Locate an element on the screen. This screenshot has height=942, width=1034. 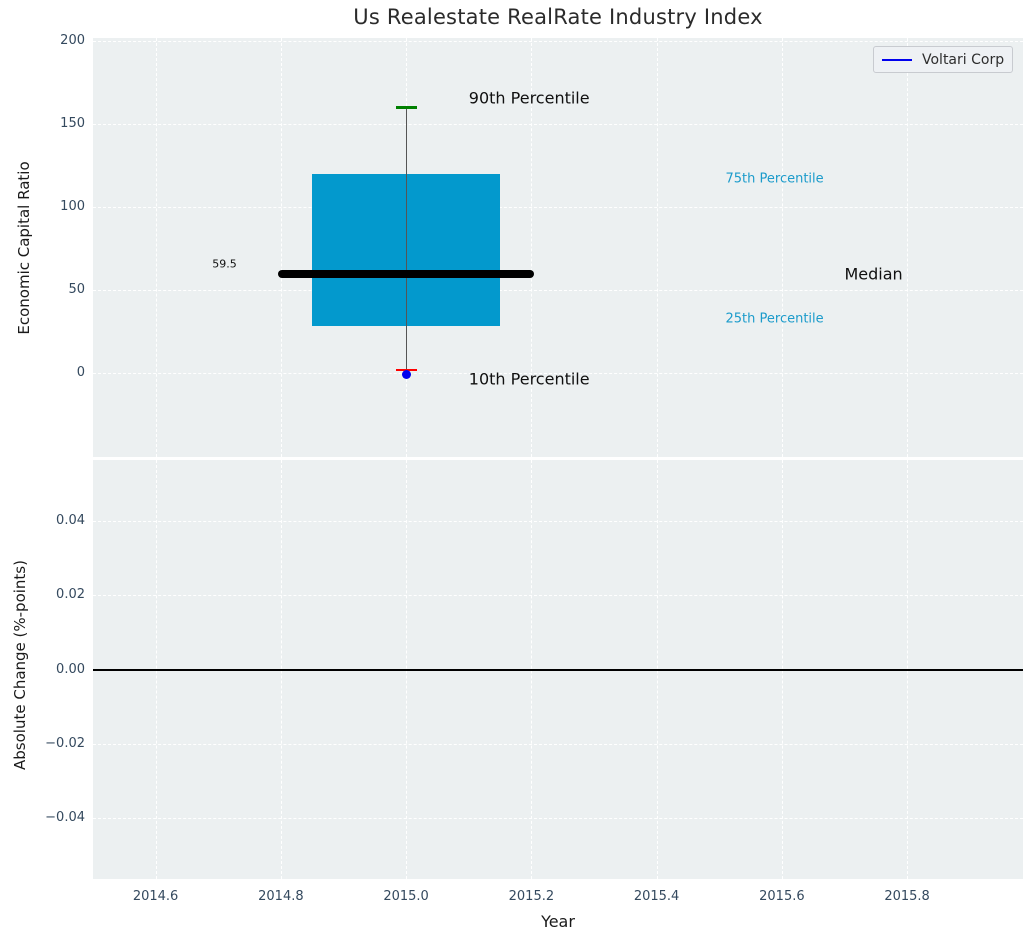
bottom-y-tick-label: 0.00 is located at coordinates (70, 669).